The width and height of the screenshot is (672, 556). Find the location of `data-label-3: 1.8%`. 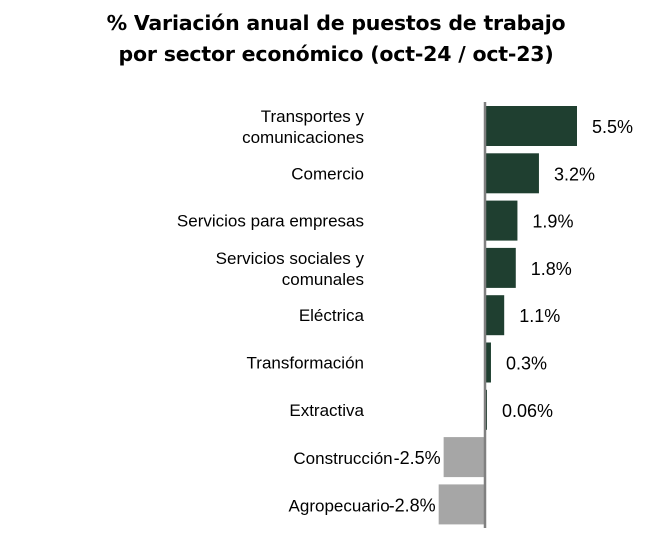

data-label-3: 1.8% is located at coordinates (551, 269).